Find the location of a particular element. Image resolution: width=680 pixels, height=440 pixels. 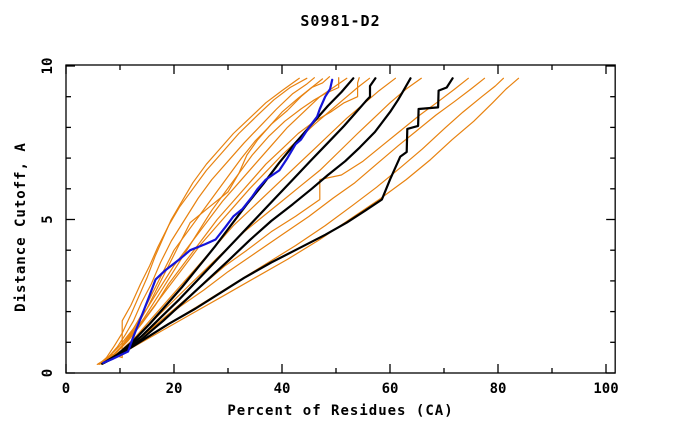

y-tick-label: 10 is located at coordinates (48, 66).